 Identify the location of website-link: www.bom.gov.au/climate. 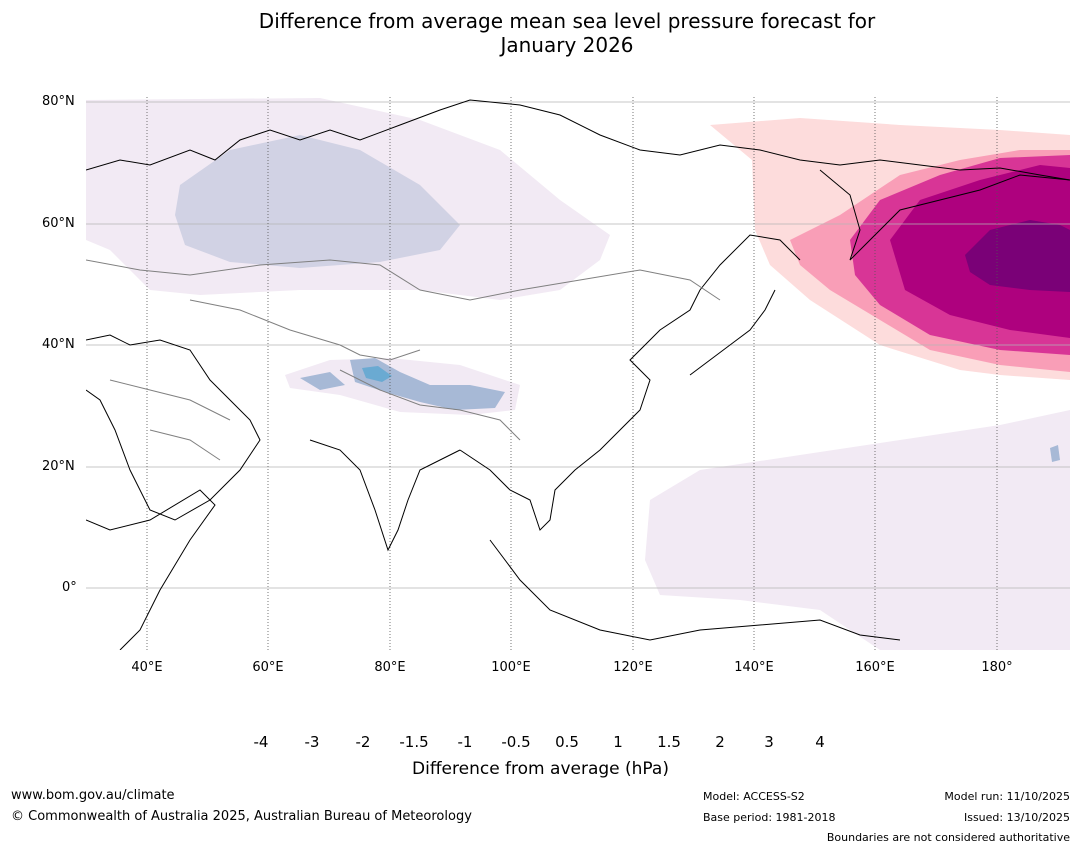
(93, 795).